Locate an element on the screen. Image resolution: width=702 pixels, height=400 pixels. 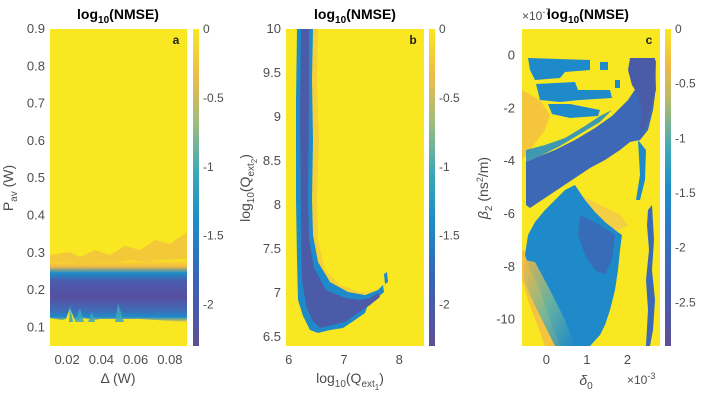
colorbar-a-tick-1: -0.5 is located at coordinates (213, 98).